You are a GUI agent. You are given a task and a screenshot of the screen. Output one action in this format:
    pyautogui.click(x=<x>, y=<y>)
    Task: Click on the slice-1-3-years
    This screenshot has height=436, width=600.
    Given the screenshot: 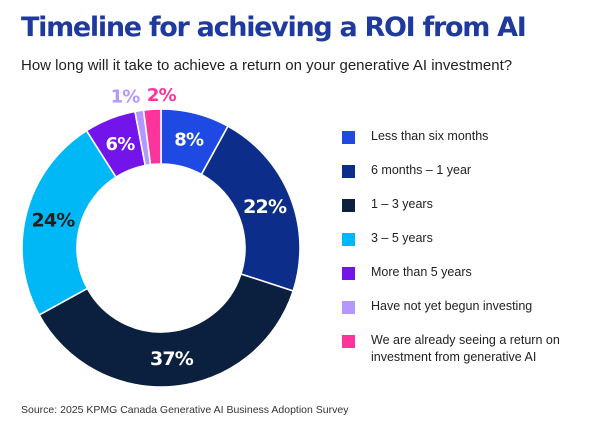 What is the action you would take?
    pyautogui.click(x=166, y=330)
    